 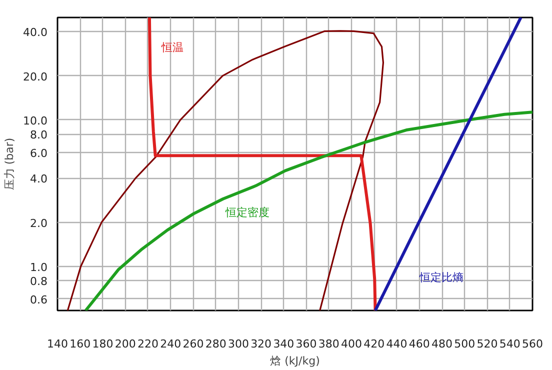 What do you see at coordinates (147, 344) in the screenshot?
I see `x-tick-label: 220` at bounding box center [147, 344].